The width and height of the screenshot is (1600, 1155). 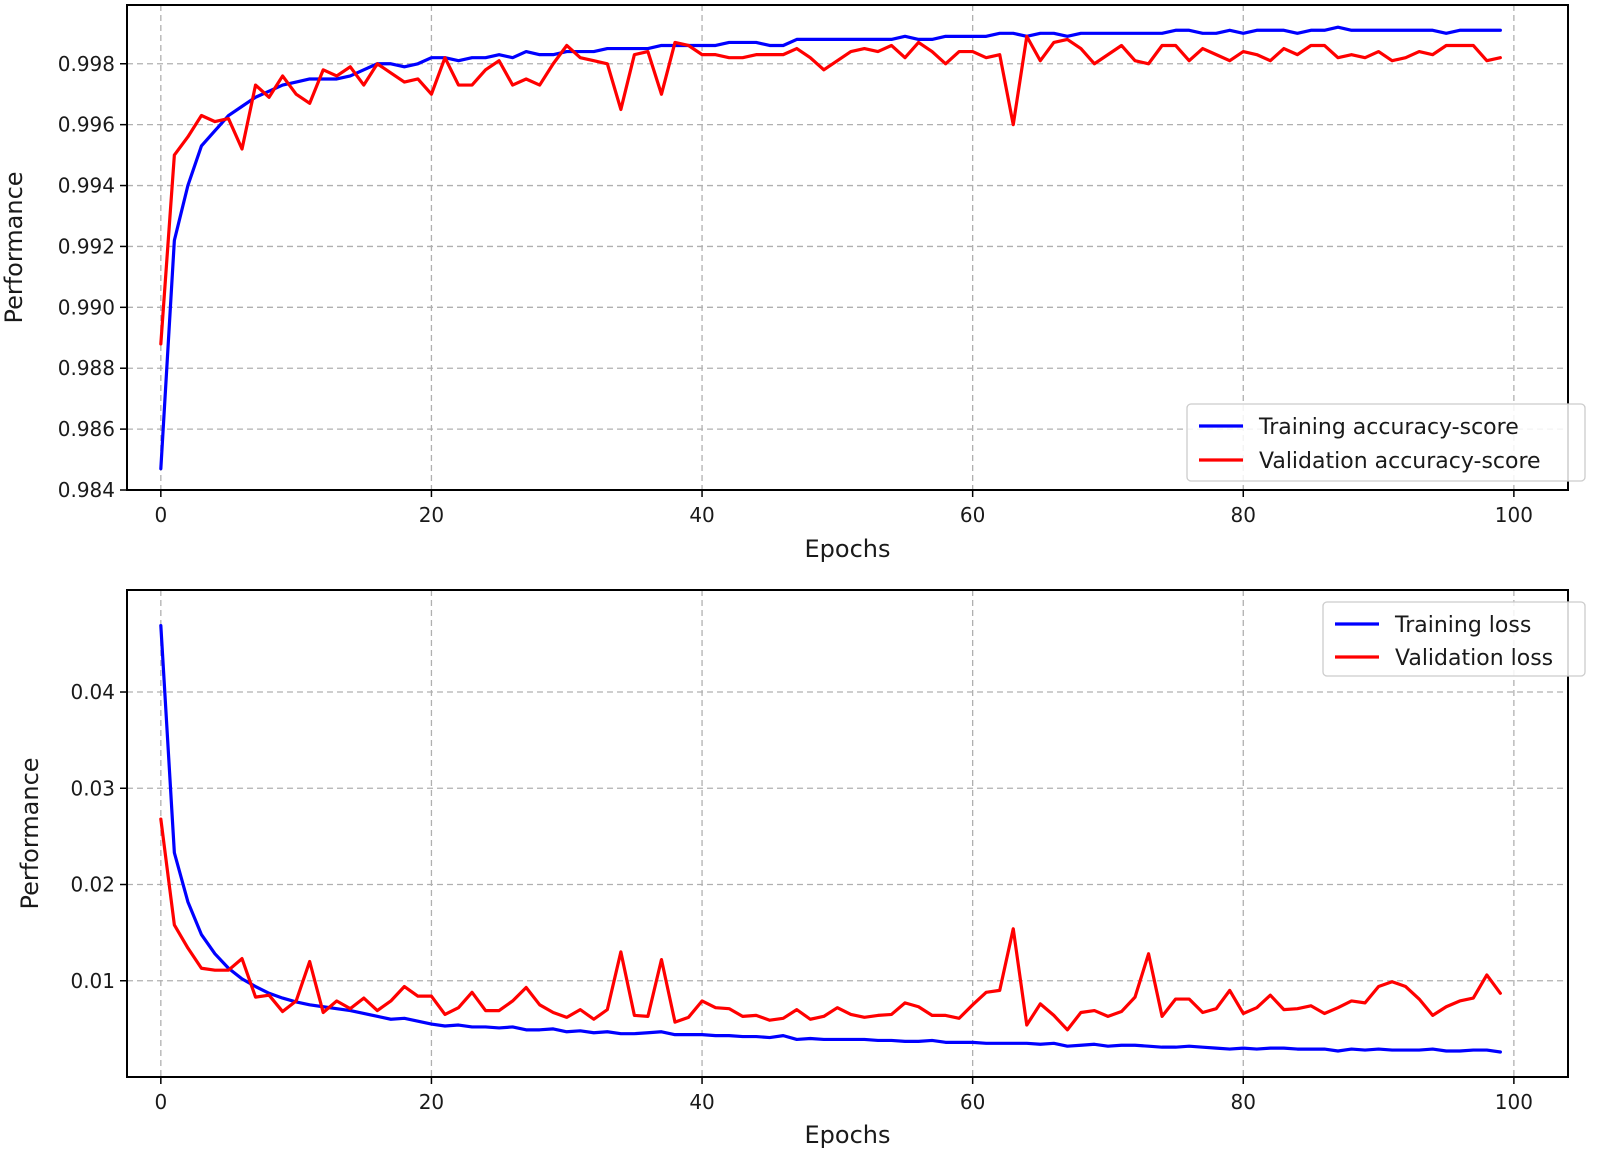 What do you see at coordinates (92, 692) in the screenshot?
I see `y-tick-label: 0.04` at bounding box center [92, 692].